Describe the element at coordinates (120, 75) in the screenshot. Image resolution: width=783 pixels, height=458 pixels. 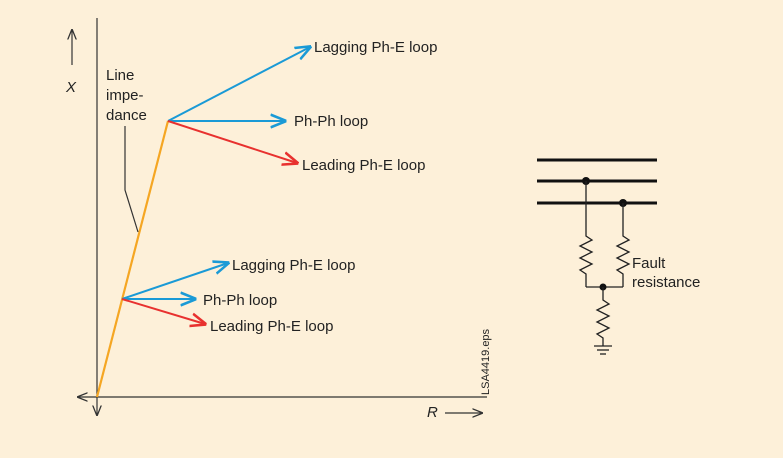
I see `impedance-label: Line` at that location.